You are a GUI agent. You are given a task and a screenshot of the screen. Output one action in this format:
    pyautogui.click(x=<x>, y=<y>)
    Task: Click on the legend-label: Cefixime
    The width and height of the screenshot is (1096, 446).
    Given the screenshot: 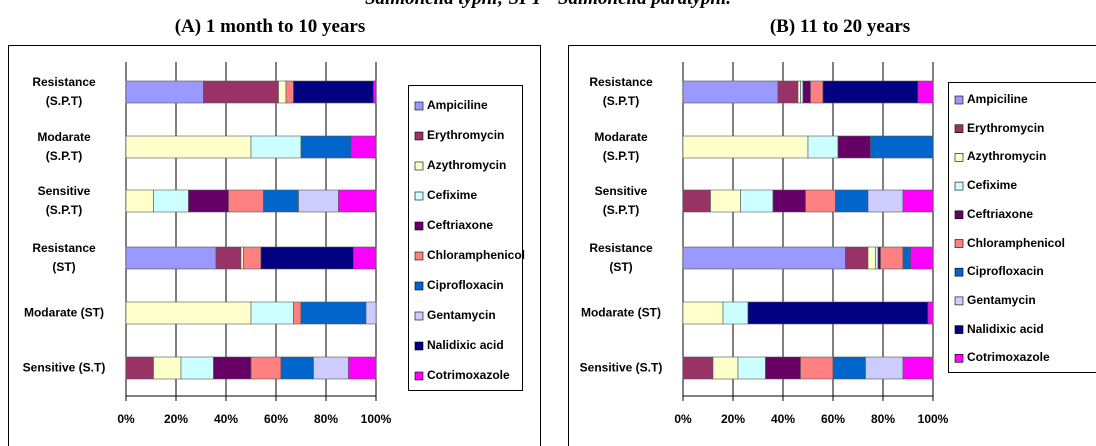 What is the action you would take?
    pyautogui.click(x=992, y=185)
    